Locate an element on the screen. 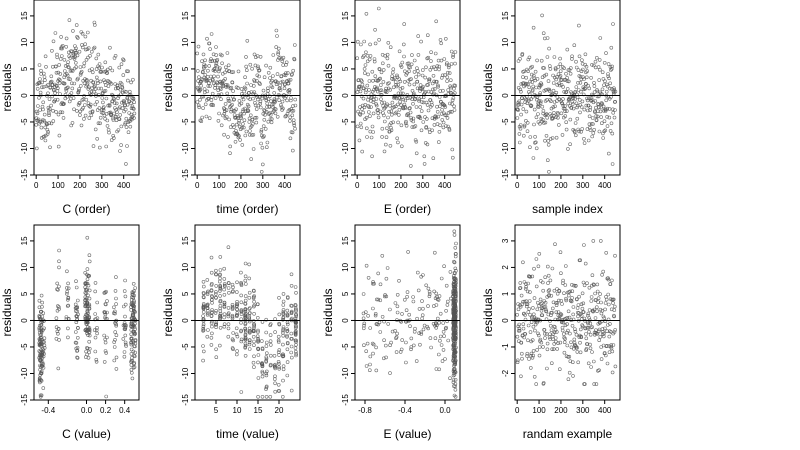 This screenshot has width=800, height=450. y-axis-label: residuals is located at coordinates (7, 87).